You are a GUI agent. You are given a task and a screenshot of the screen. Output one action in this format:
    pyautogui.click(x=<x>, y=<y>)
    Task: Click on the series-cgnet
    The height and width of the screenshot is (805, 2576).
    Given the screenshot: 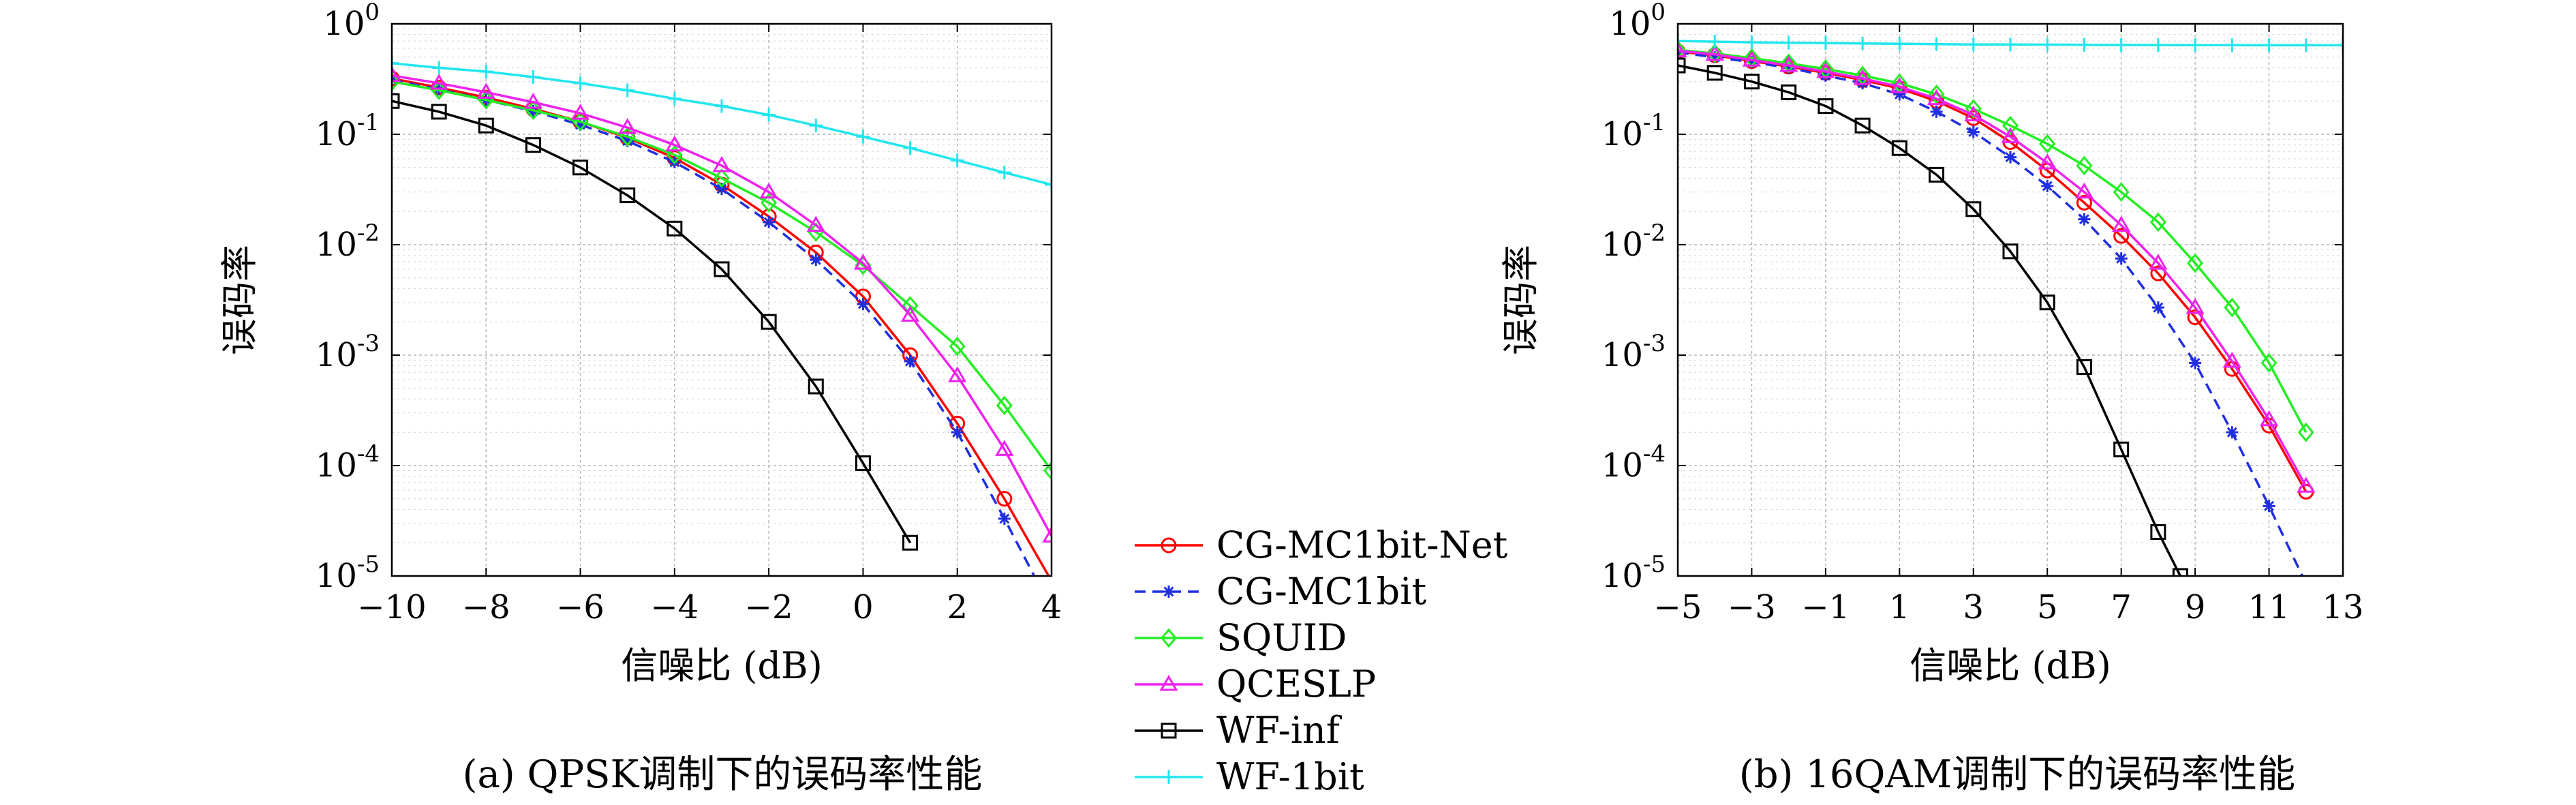 What is the action you would take?
    pyautogui.click(x=1996, y=272)
    